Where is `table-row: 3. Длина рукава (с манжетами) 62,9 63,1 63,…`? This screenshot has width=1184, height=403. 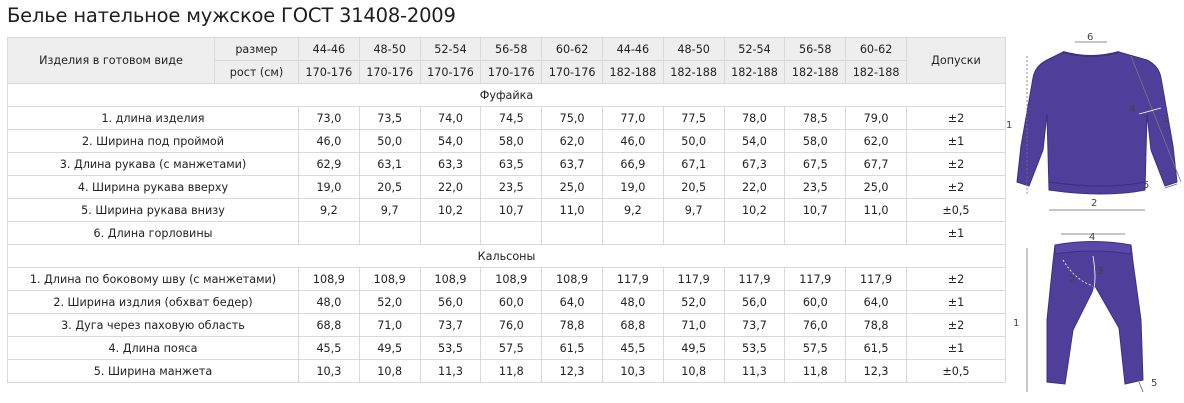 table-row: 3. Длина рукава (с манжетами) 62,9 63,1 63,… is located at coordinates (506, 164).